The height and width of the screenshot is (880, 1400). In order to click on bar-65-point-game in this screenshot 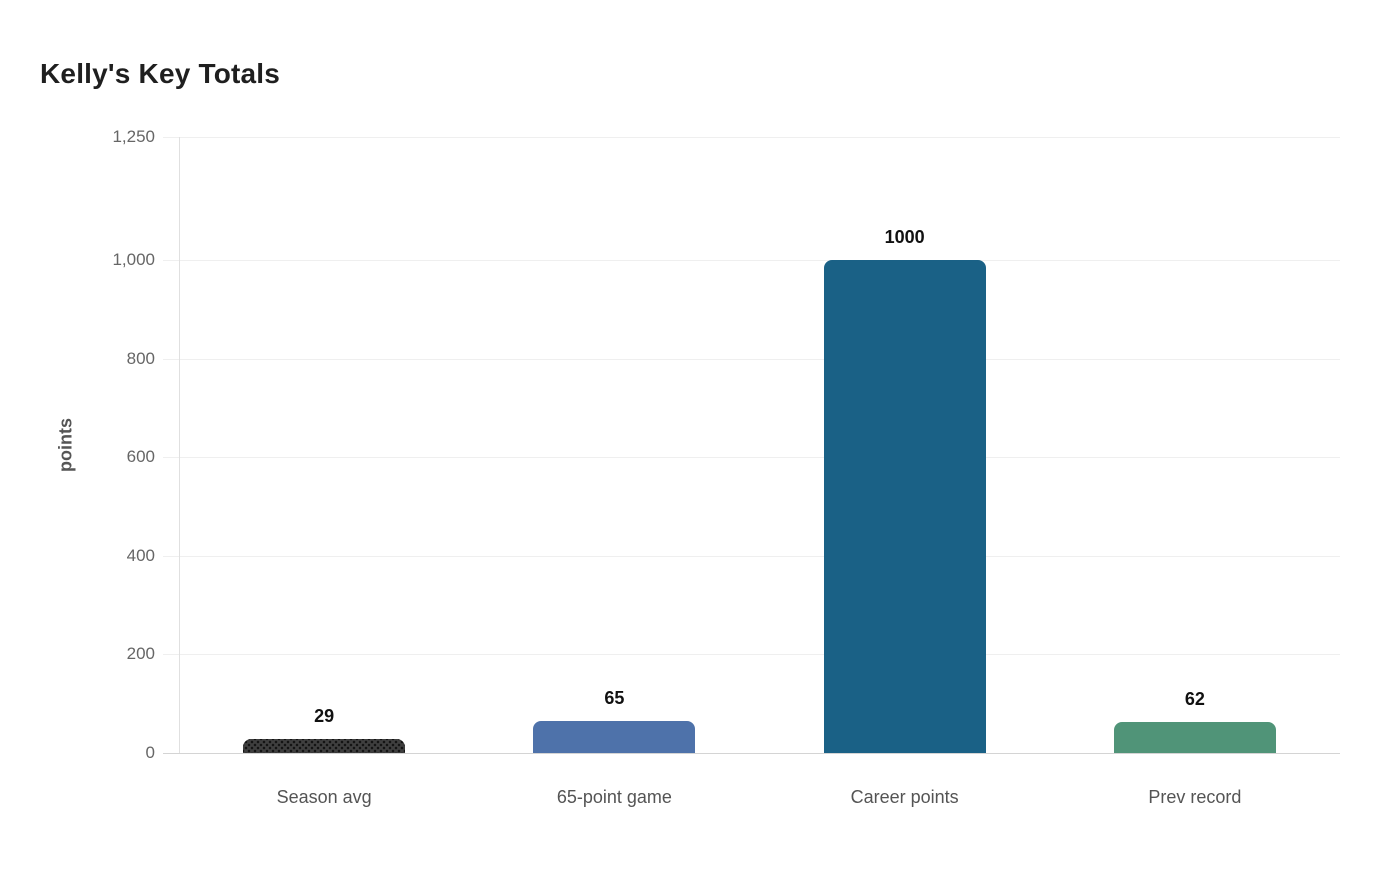, I will do `click(614, 736)`.